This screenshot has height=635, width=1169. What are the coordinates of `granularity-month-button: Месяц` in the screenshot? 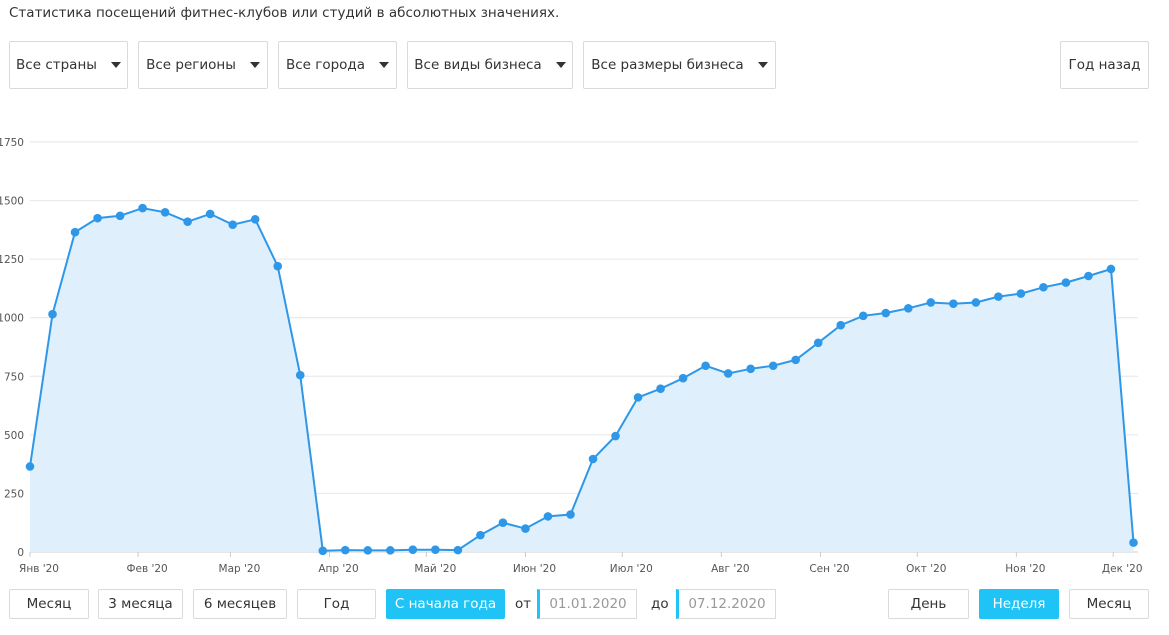 It's located at (1109, 604).